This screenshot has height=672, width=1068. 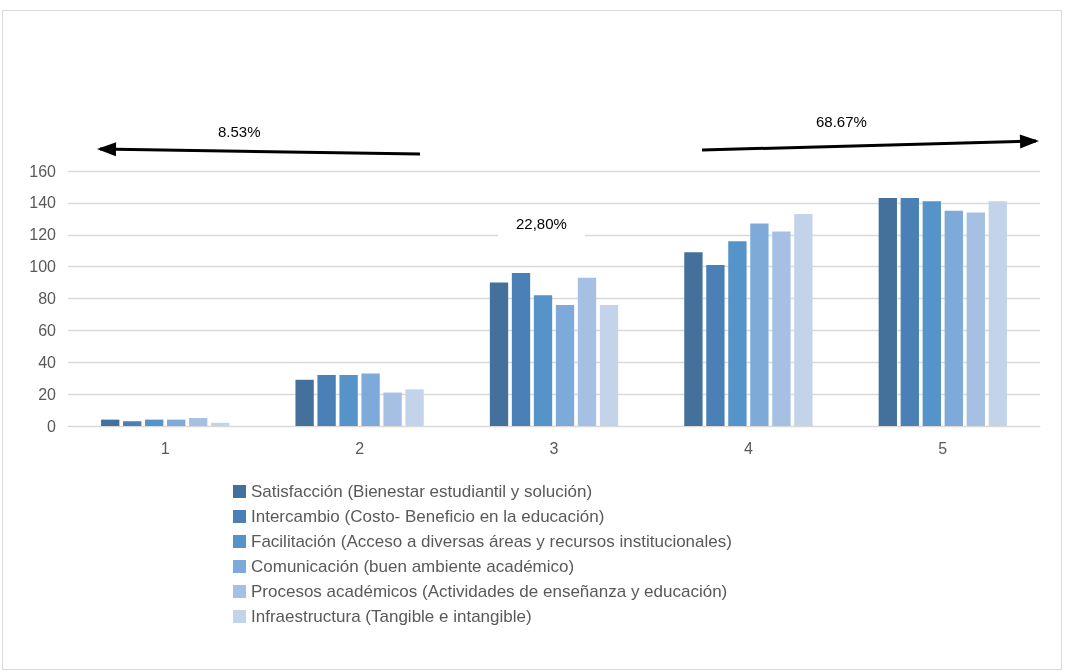 What do you see at coordinates (239, 131) in the screenshot?
I see `text: 8.53%` at bounding box center [239, 131].